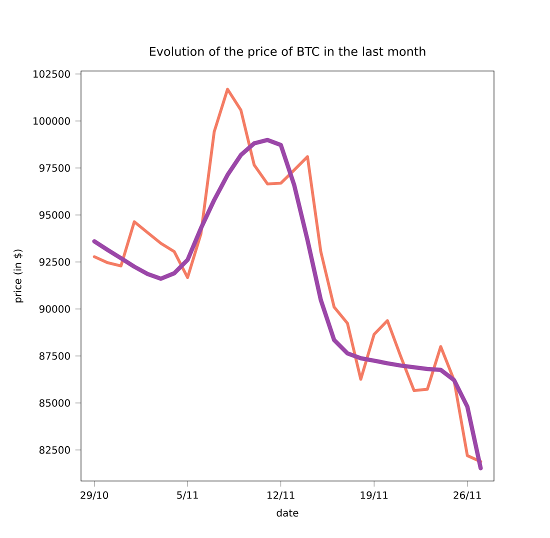 This screenshot has height=538, width=550. I want to click on x-tick-label: 19/11, so click(374, 495).